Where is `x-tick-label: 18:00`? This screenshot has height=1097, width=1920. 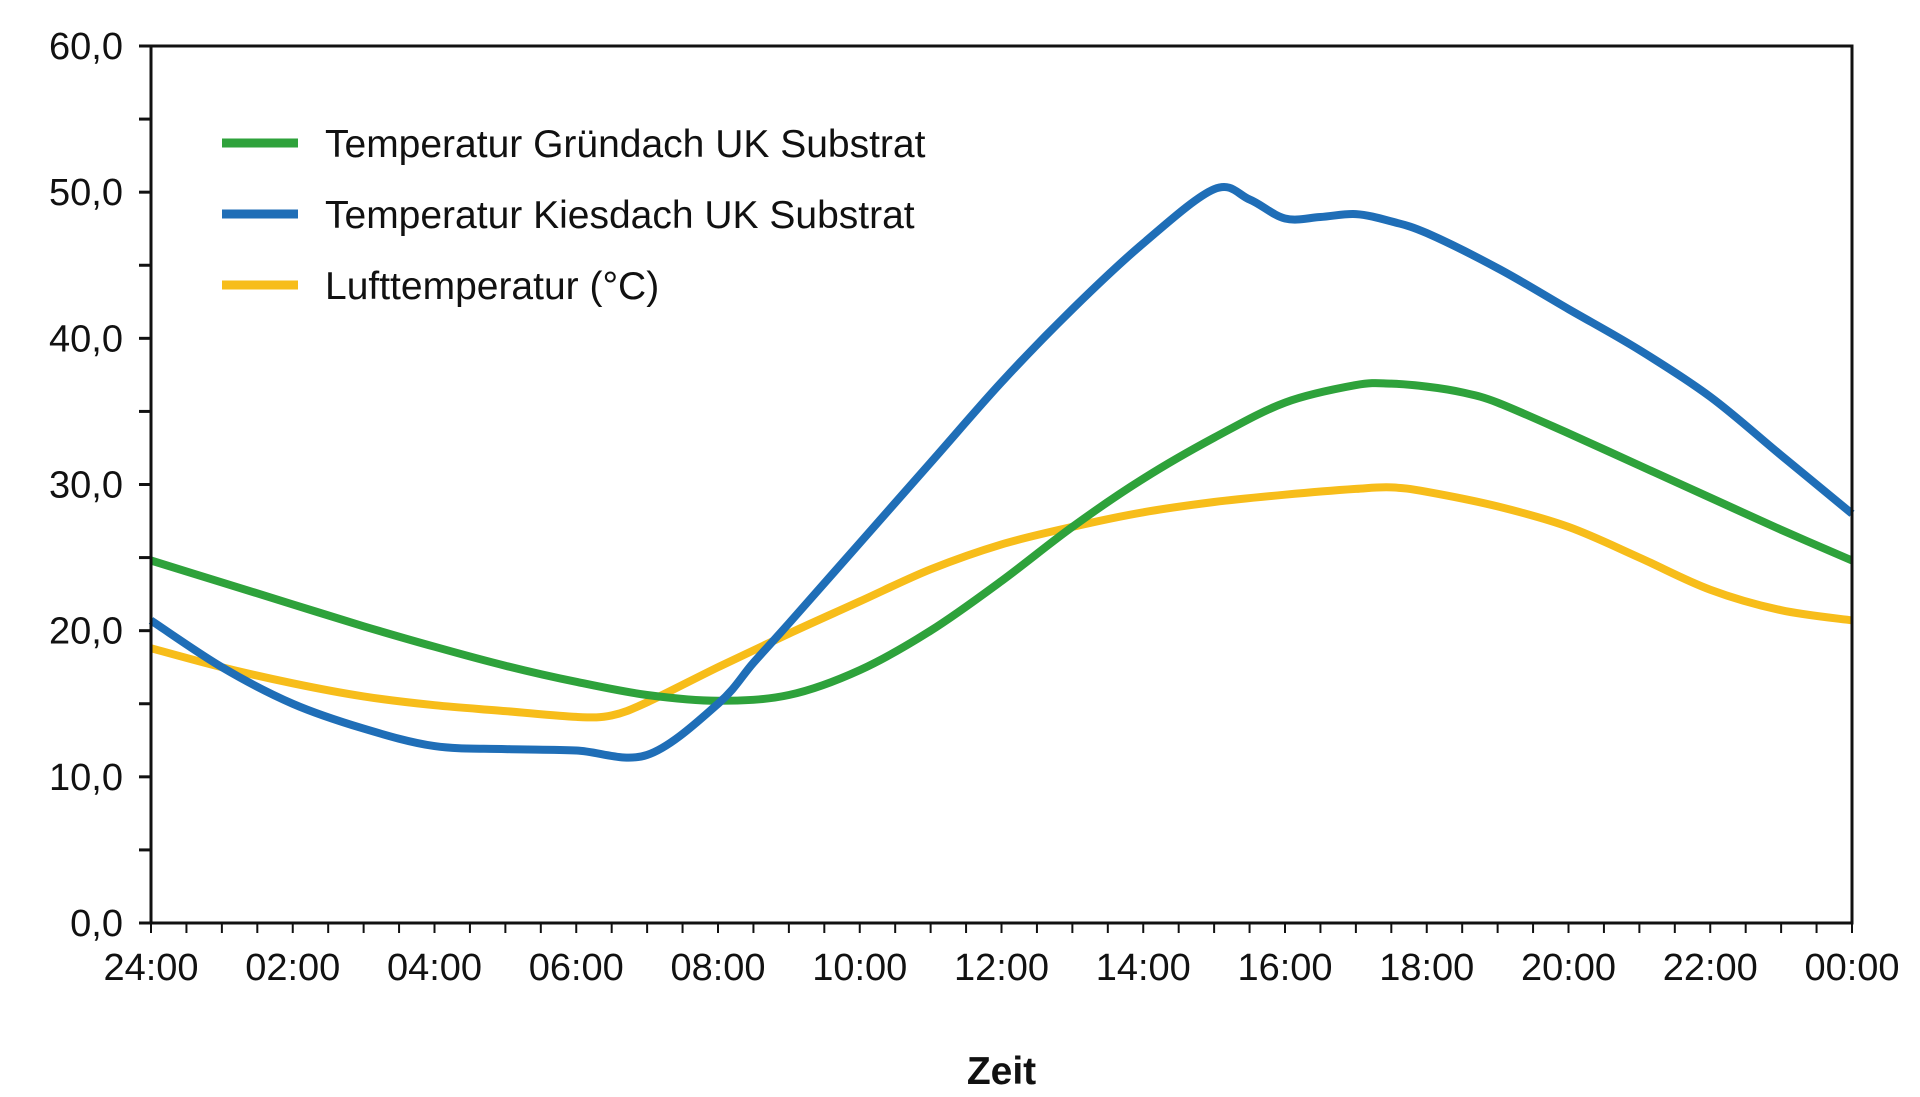 x-tick-label: 18:00 is located at coordinates (1426, 968).